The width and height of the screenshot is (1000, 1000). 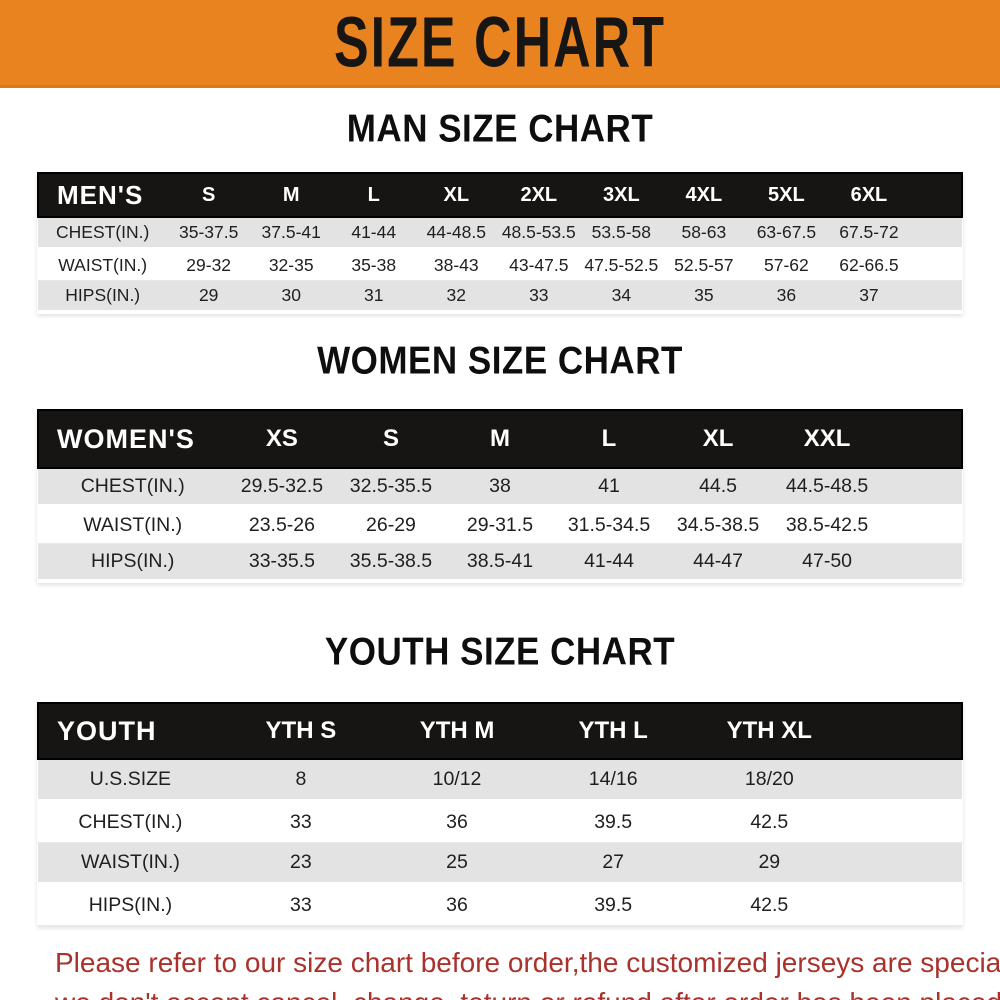 What do you see at coordinates (704, 234) in the screenshot?
I see `size-value-cell: 58-63` at bounding box center [704, 234].